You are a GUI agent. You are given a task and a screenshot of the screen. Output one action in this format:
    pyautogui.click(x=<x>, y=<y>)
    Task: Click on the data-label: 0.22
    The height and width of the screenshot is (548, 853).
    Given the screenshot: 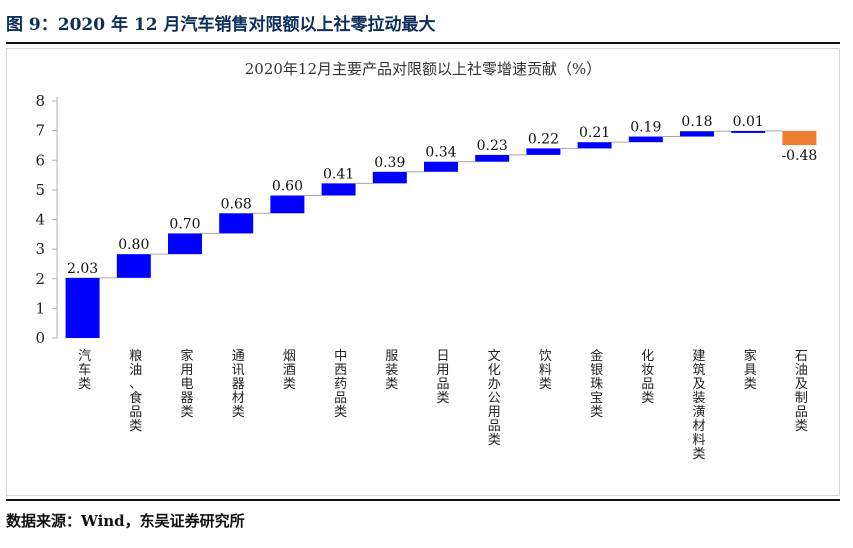 What is the action you would take?
    pyautogui.click(x=543, y=139)
    